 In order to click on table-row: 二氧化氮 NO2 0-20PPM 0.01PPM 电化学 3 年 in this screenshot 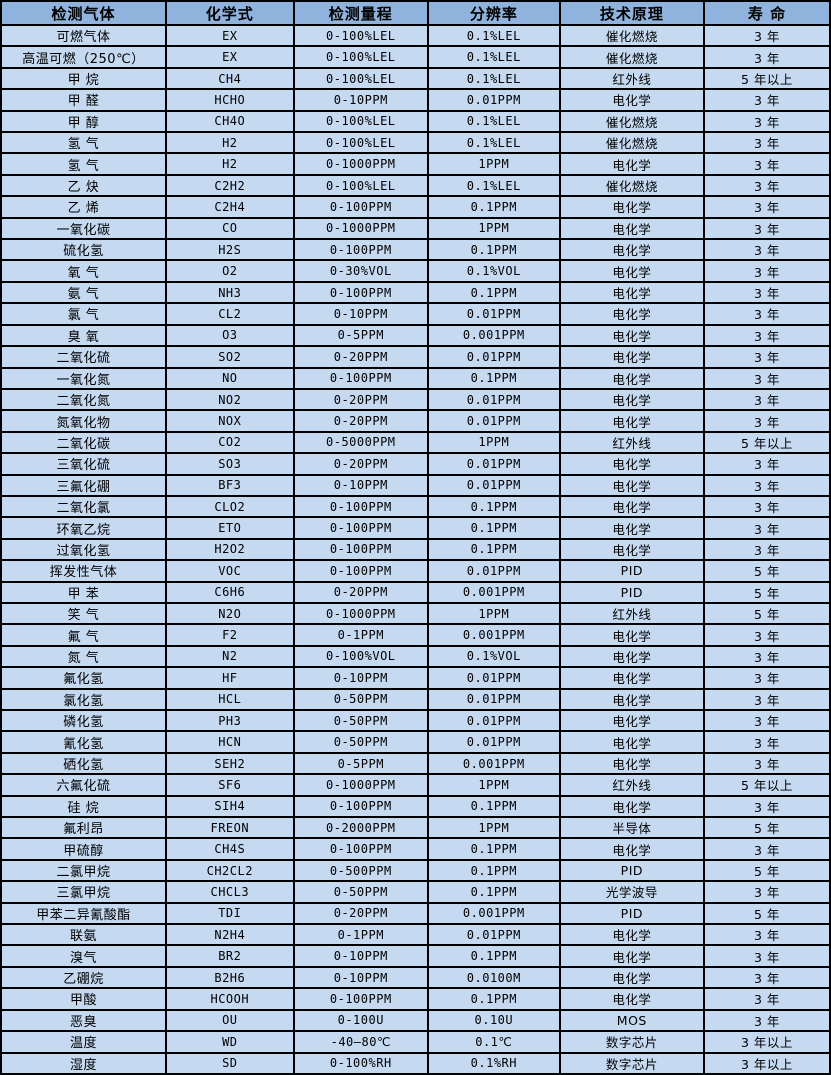, I will do `click(415, 399)`.